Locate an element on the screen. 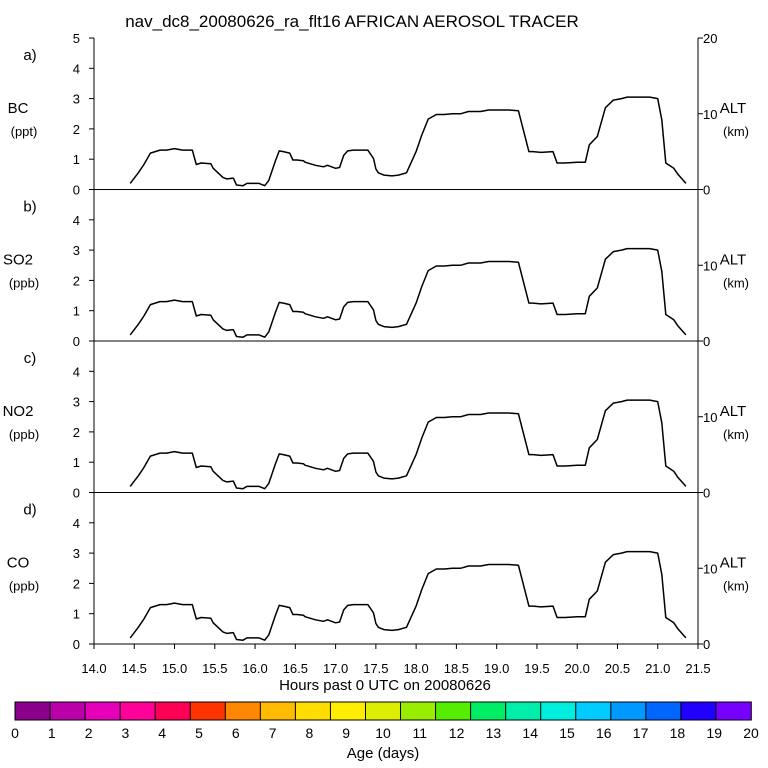 This screenshot has width=768, height=768. x-tick-label: 19.5 is located at coordinates (536, 668).